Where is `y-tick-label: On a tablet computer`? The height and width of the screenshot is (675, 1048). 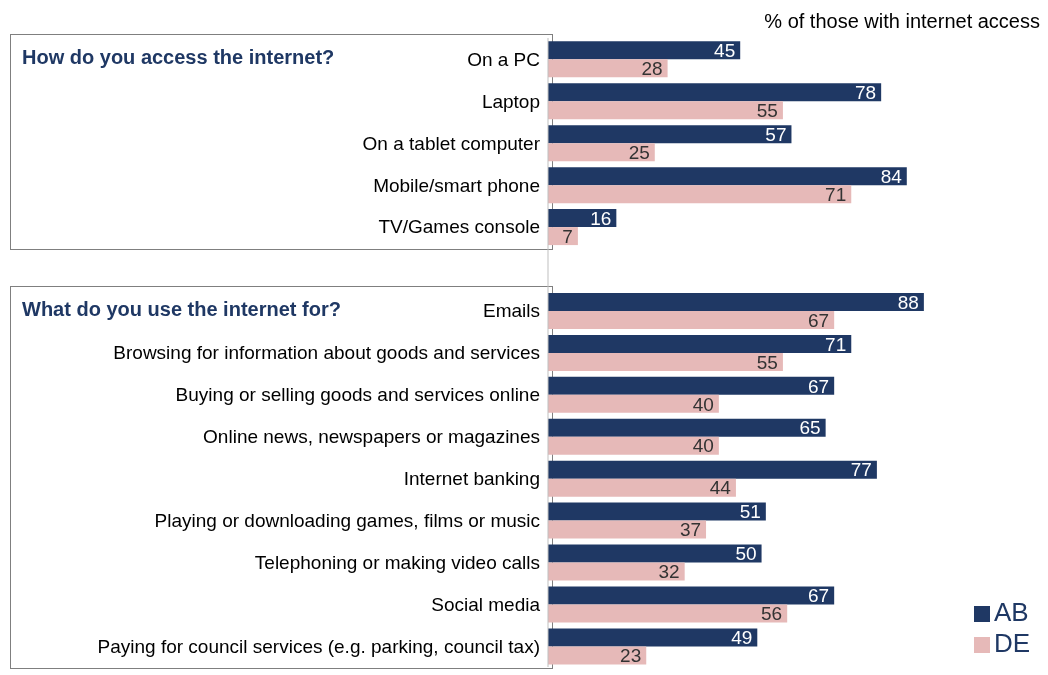 y-tick-label: On a tablet computer is located at coordinates (451, 143).